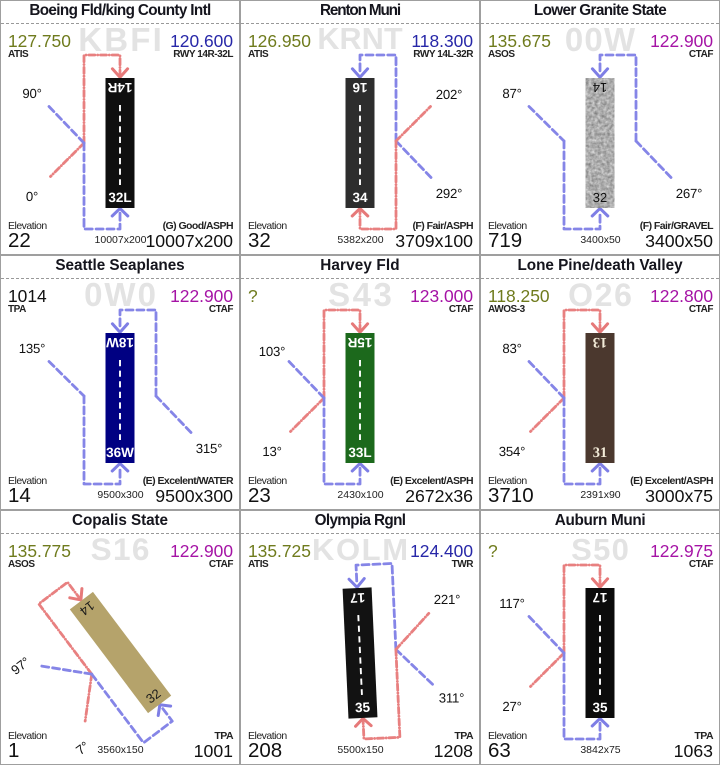 The height and width of the screenshot is (765, 720). What do you see at coordinates (20, 666) in the screenshot?
I see `svg-text: 97°` at bounding box center [20, 666].